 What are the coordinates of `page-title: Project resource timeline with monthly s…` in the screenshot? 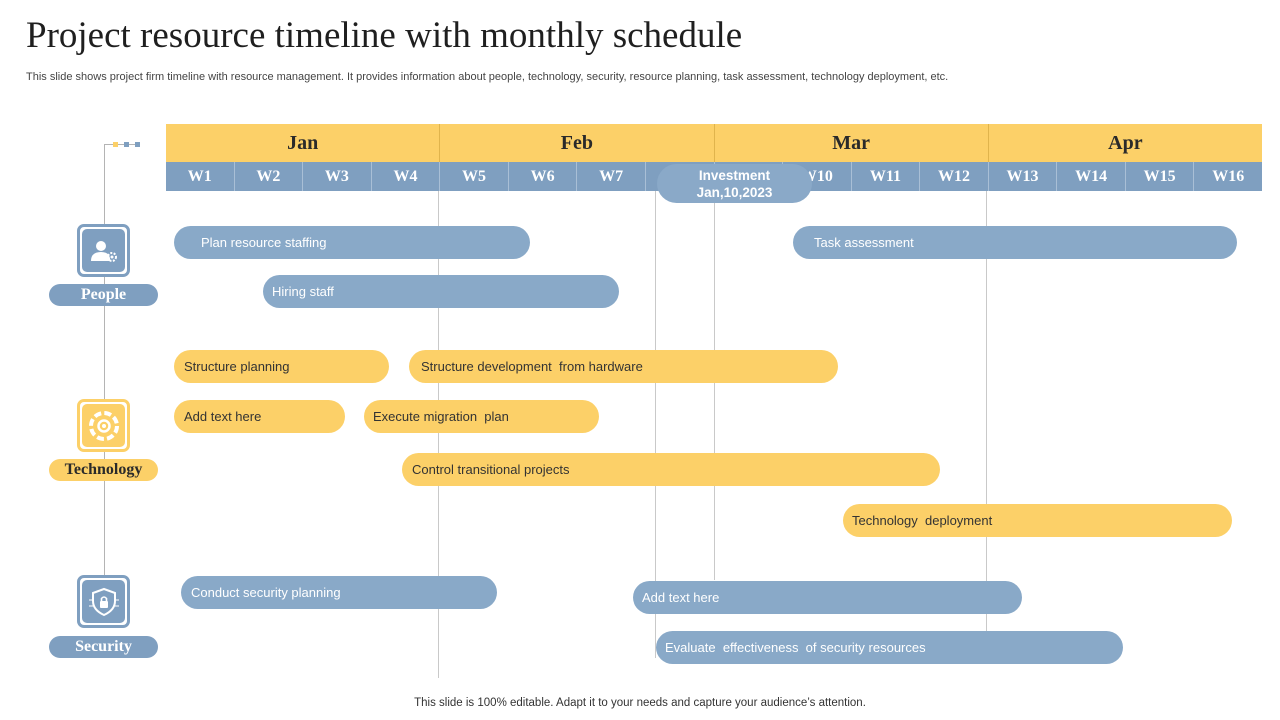 It's located at (384, 35).